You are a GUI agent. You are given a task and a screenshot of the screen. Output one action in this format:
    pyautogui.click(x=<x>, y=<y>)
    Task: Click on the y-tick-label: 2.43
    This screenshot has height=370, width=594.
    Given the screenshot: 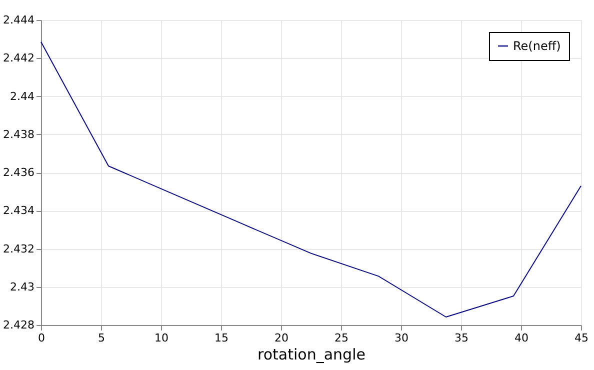 What is the action you would take?
    pyautogui.click(x=22, y=287)
    